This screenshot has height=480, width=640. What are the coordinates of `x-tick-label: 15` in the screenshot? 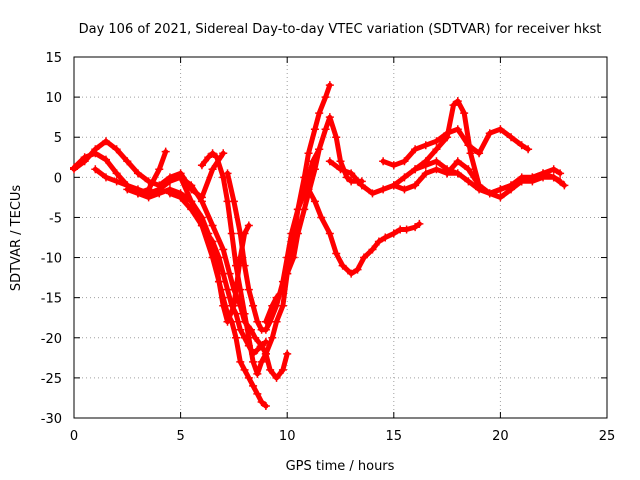 It's located at (394, 436).